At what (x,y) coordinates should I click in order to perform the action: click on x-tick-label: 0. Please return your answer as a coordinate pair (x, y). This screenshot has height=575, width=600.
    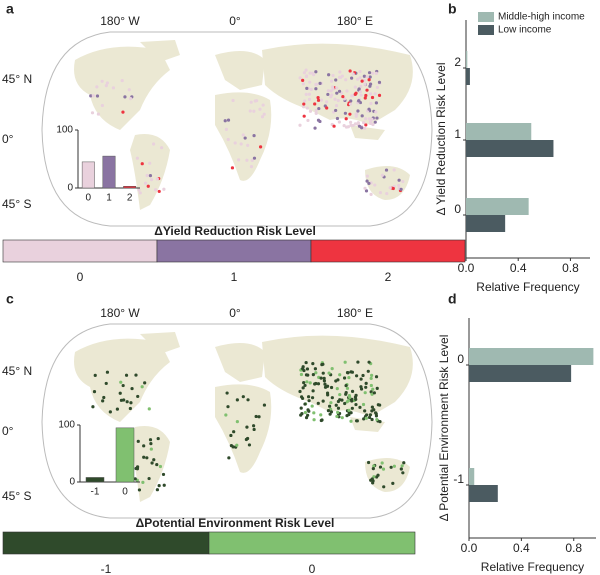
    Looking at the image, I should click on (89, 198).